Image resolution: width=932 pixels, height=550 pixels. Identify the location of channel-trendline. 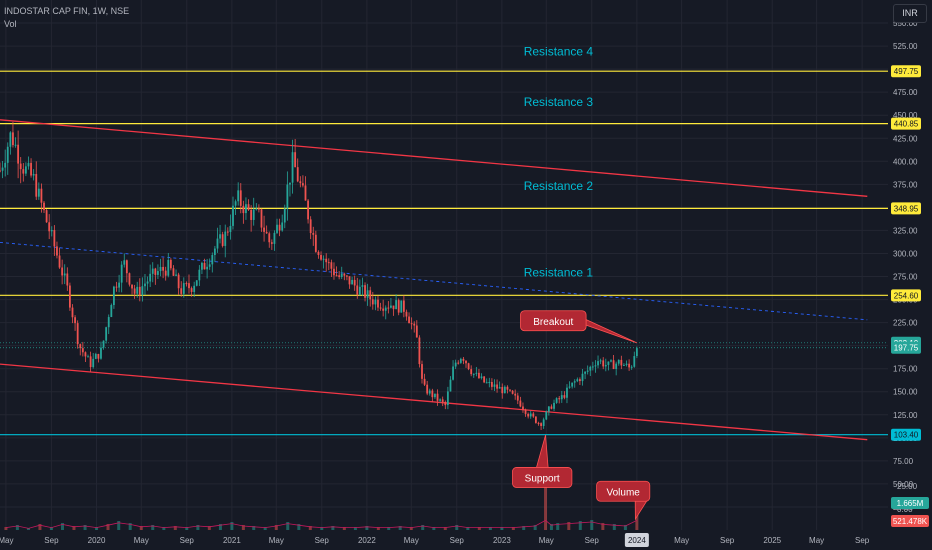
(434, 158).